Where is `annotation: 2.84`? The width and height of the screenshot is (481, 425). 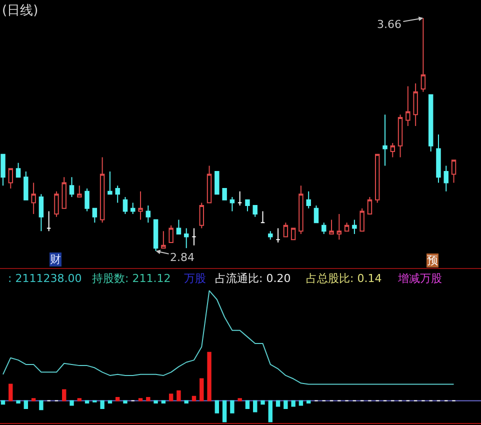
annotation: 2.84 is located at coordinates (182, 257).